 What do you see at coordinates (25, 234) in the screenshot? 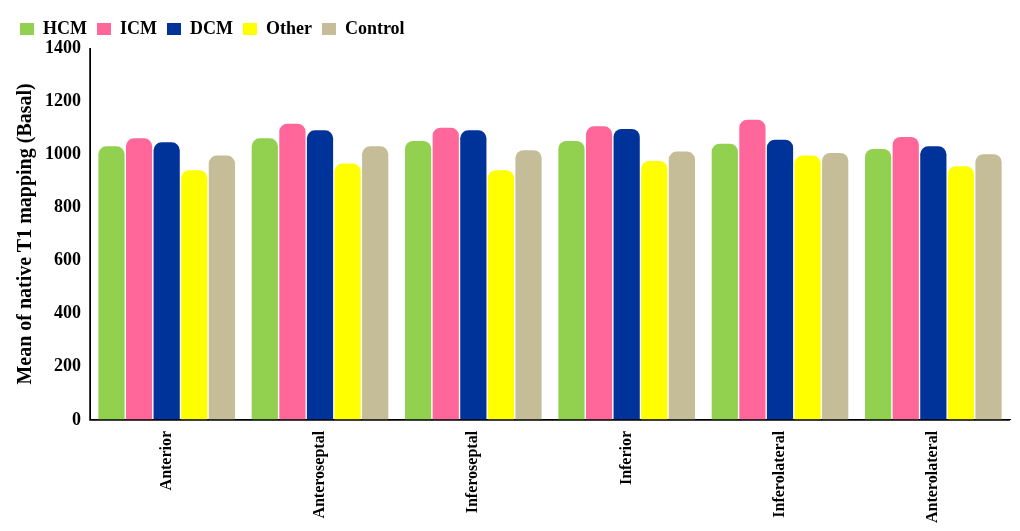
I see `y-axis-title: Mean of native T1 mapping (Basal)` at bounding box center [25, 234].